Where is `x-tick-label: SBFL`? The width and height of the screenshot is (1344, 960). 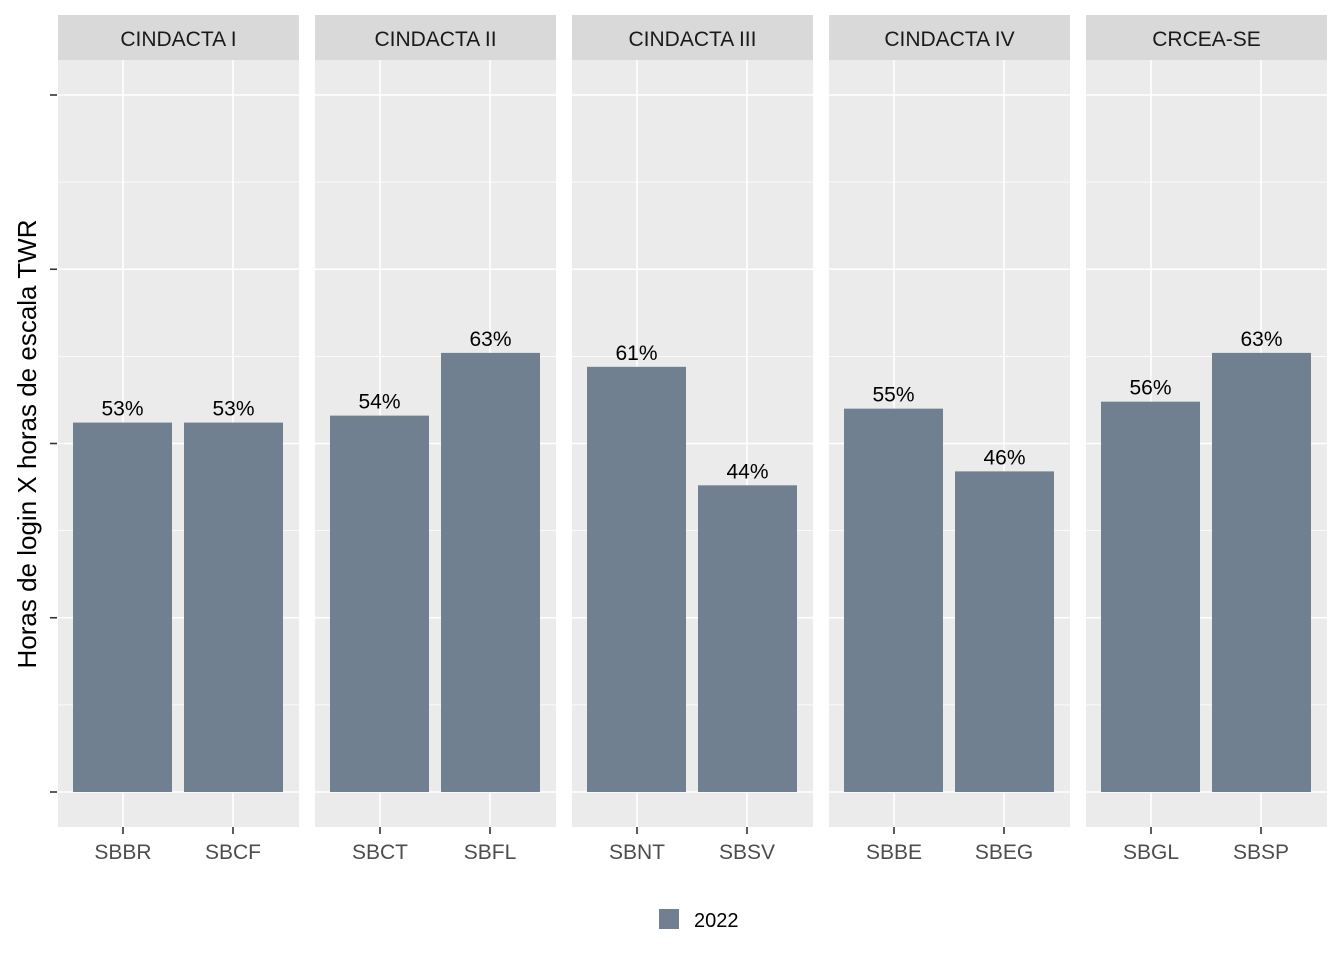 x-tick-label: SBFL is located at coordinates (490, 852).